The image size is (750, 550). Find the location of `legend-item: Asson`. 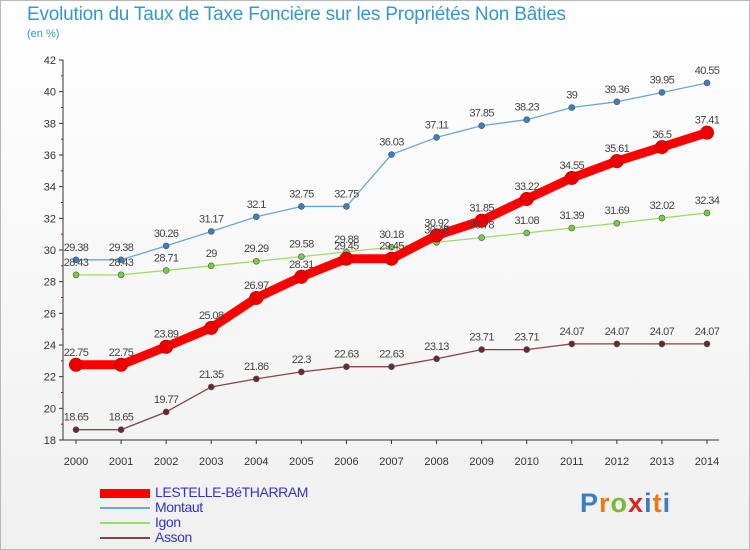

legend-item: Asson is located at coordinates (230, 537).